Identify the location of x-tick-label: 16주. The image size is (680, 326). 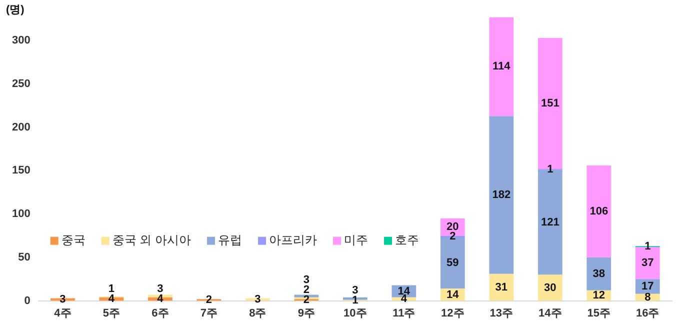
(648, 313).